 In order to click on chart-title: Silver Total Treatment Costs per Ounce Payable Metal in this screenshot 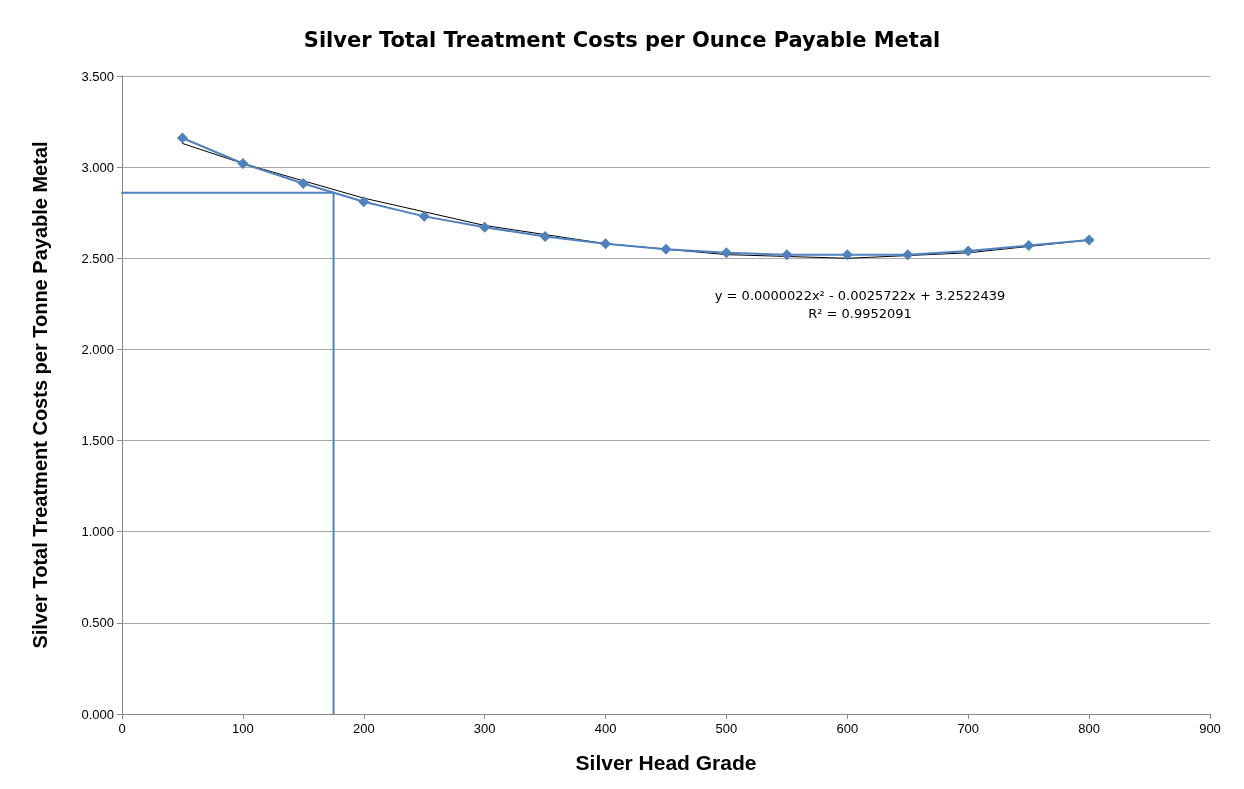, I will do `click(622, 39)`.